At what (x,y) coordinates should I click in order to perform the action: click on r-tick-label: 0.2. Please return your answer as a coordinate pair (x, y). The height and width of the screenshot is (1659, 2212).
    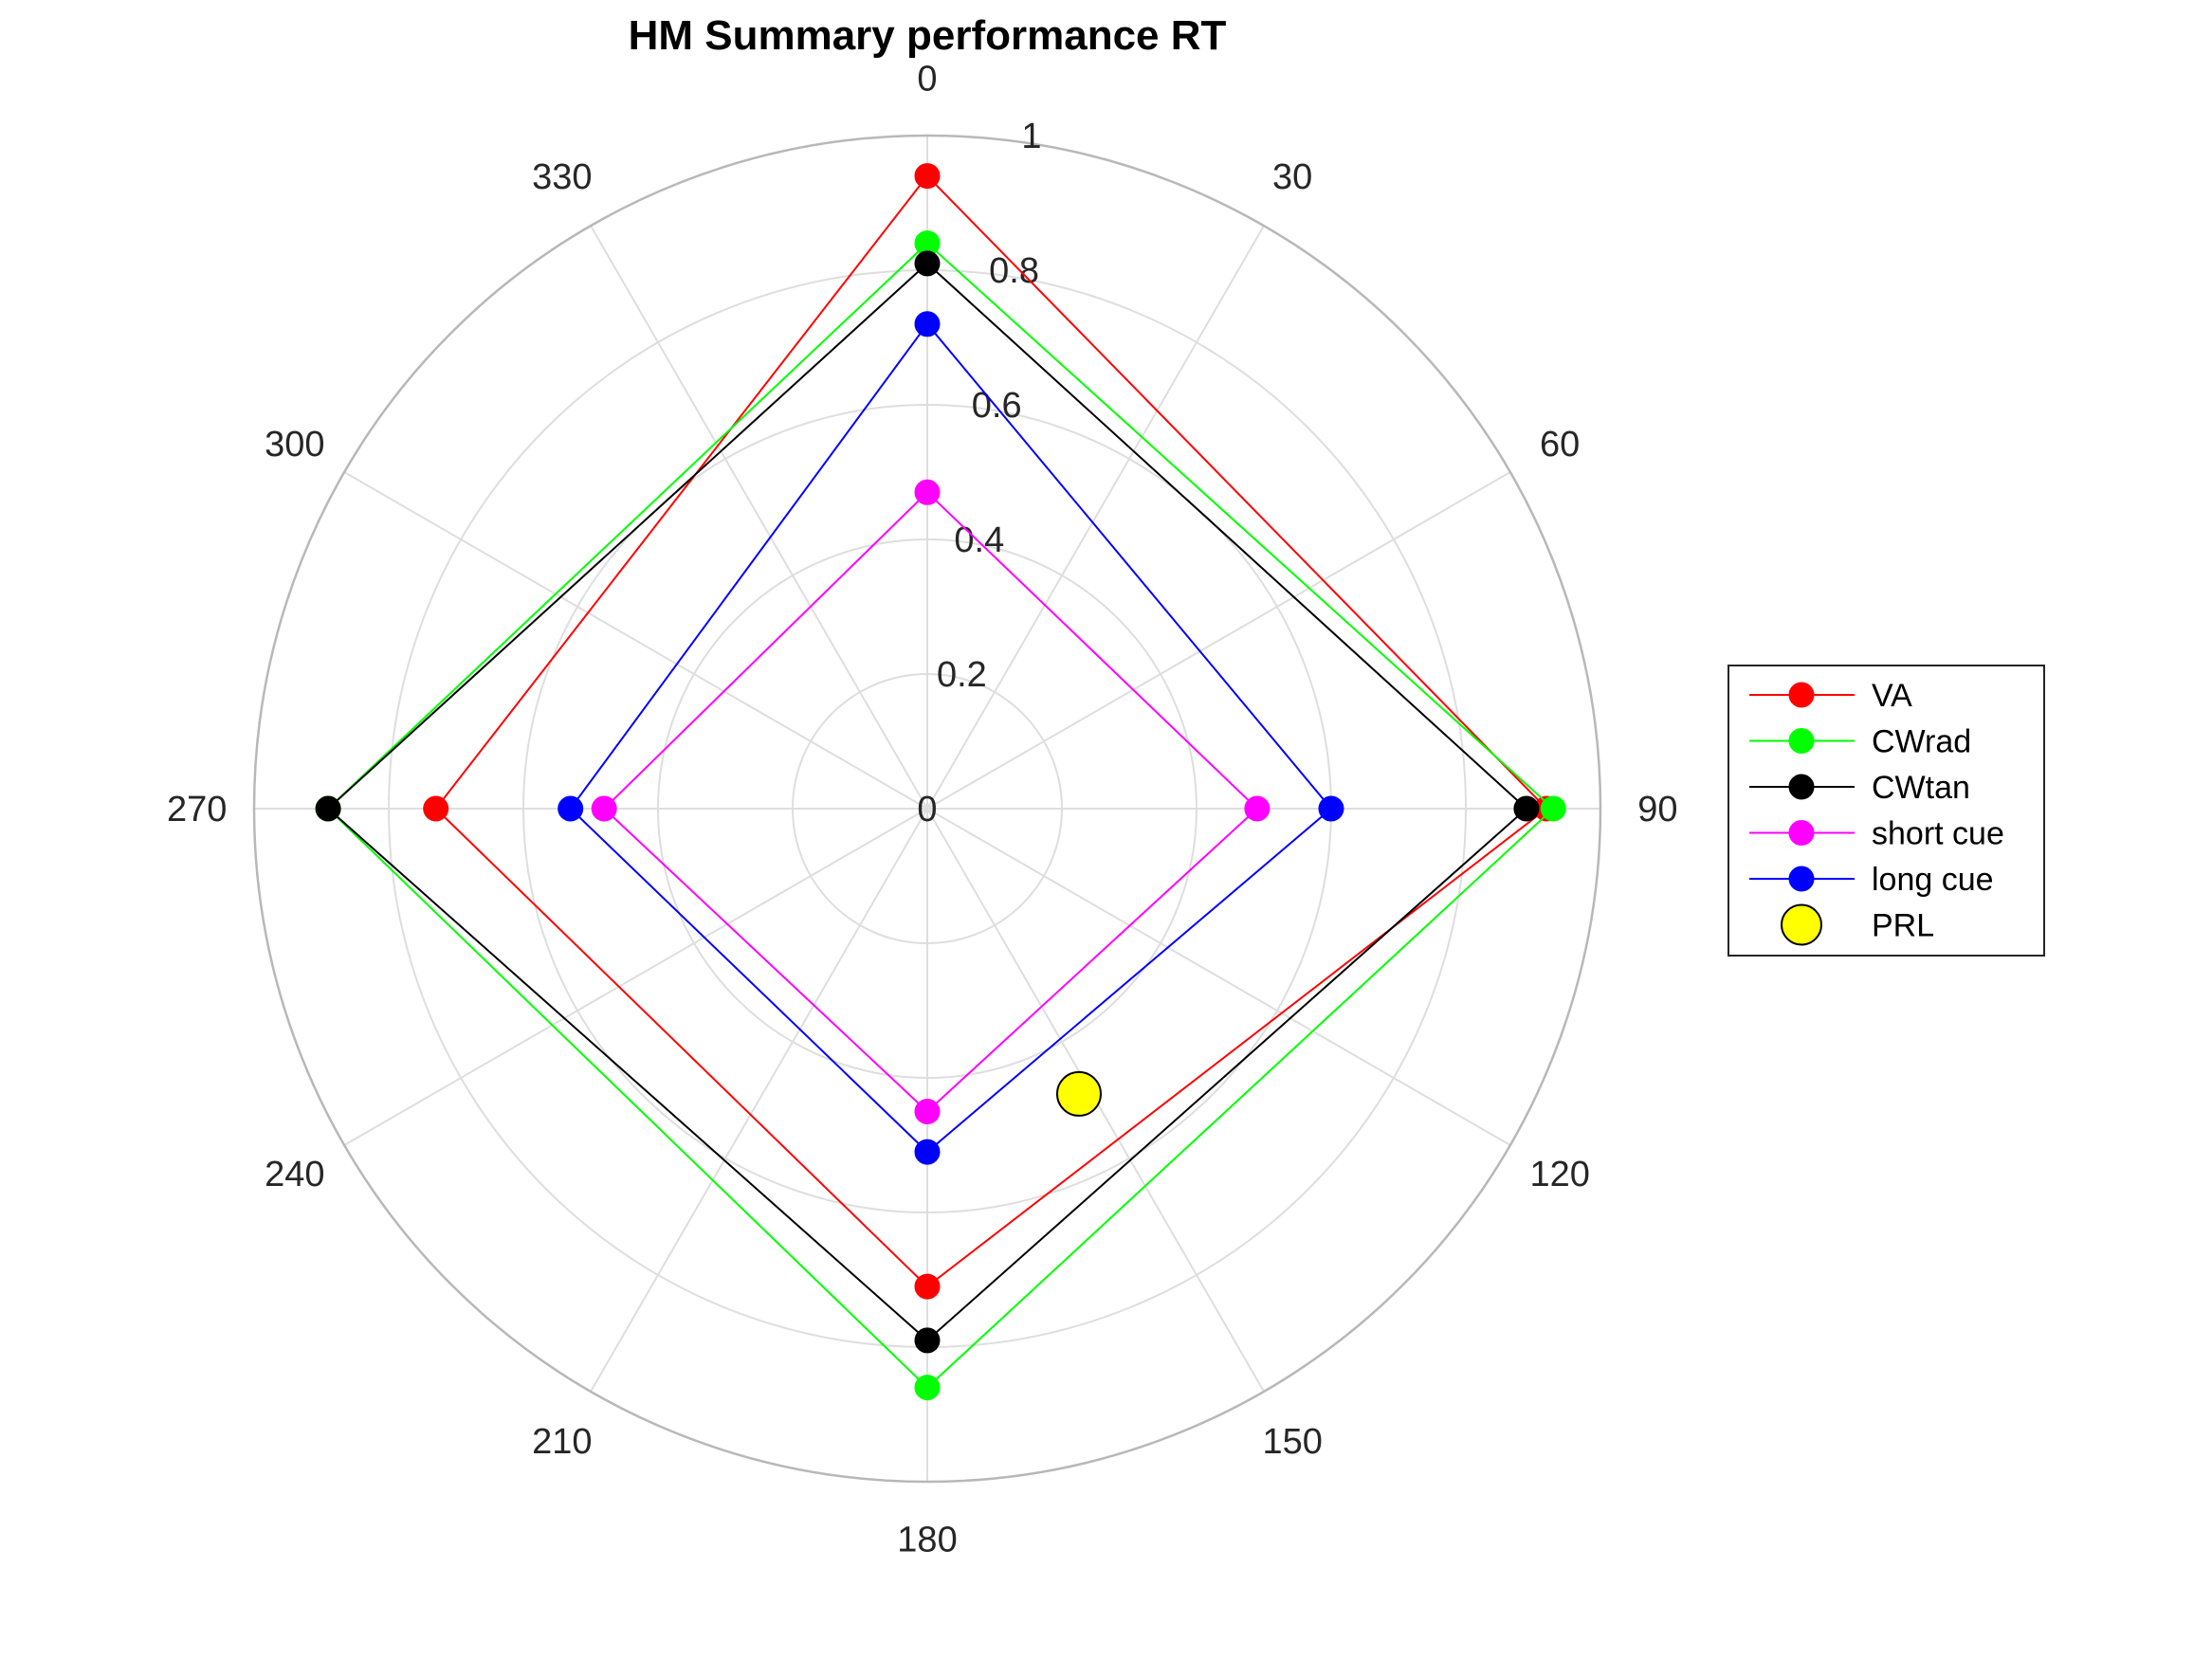
    Looking at the image, I should click on (962, 675).